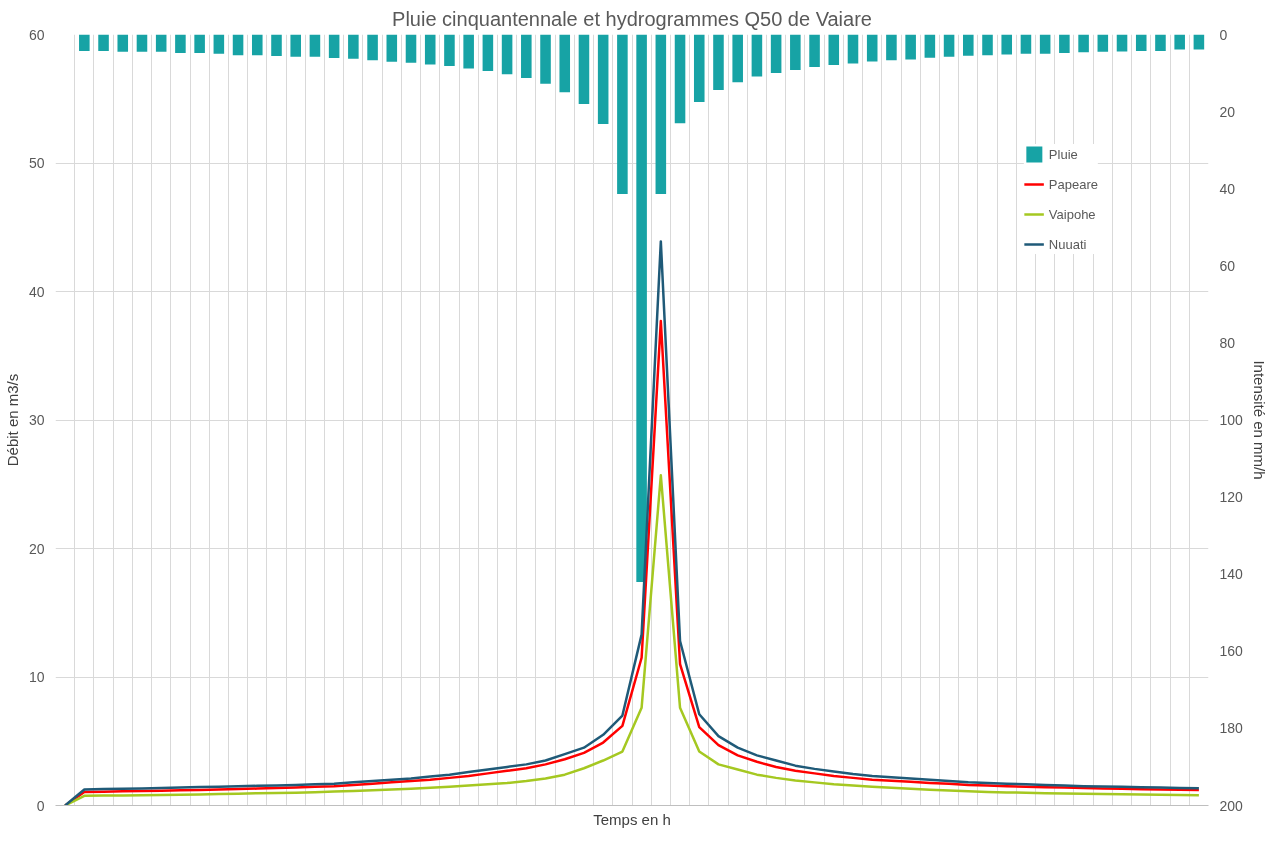  Describe the element at coordinates (1063, 154) in the screenshot. I see `legend-label: Pluie` at that location.